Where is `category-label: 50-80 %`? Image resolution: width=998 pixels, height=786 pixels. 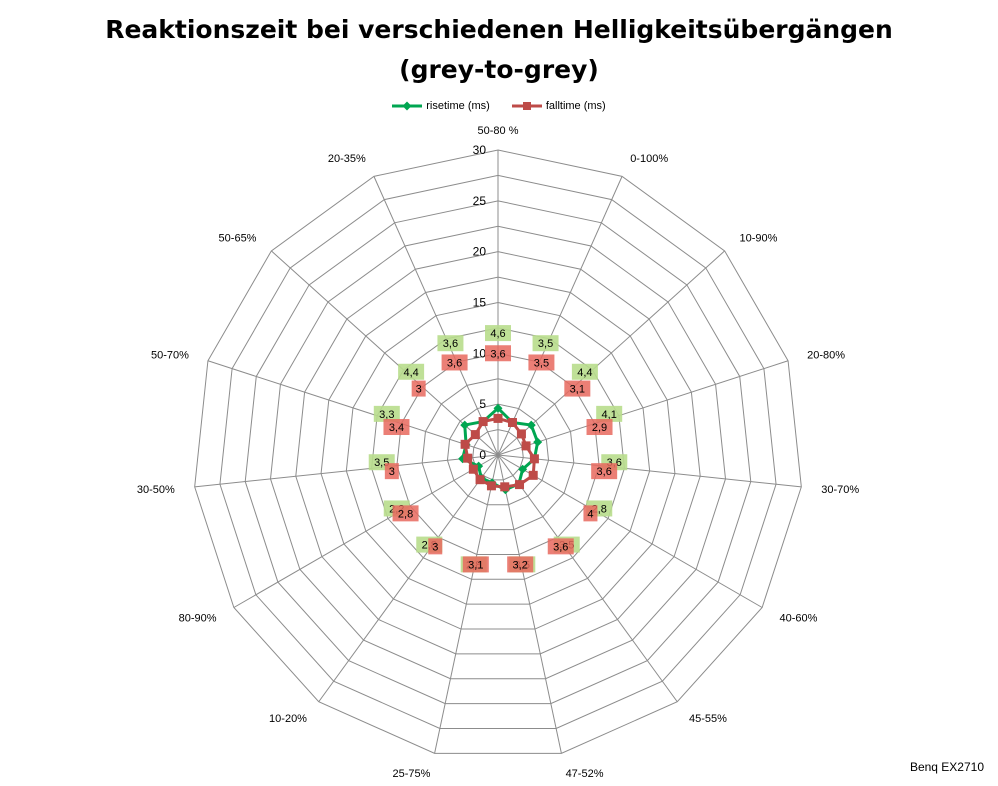
category-label: 50-80 % is located at coordinates (498, 131).